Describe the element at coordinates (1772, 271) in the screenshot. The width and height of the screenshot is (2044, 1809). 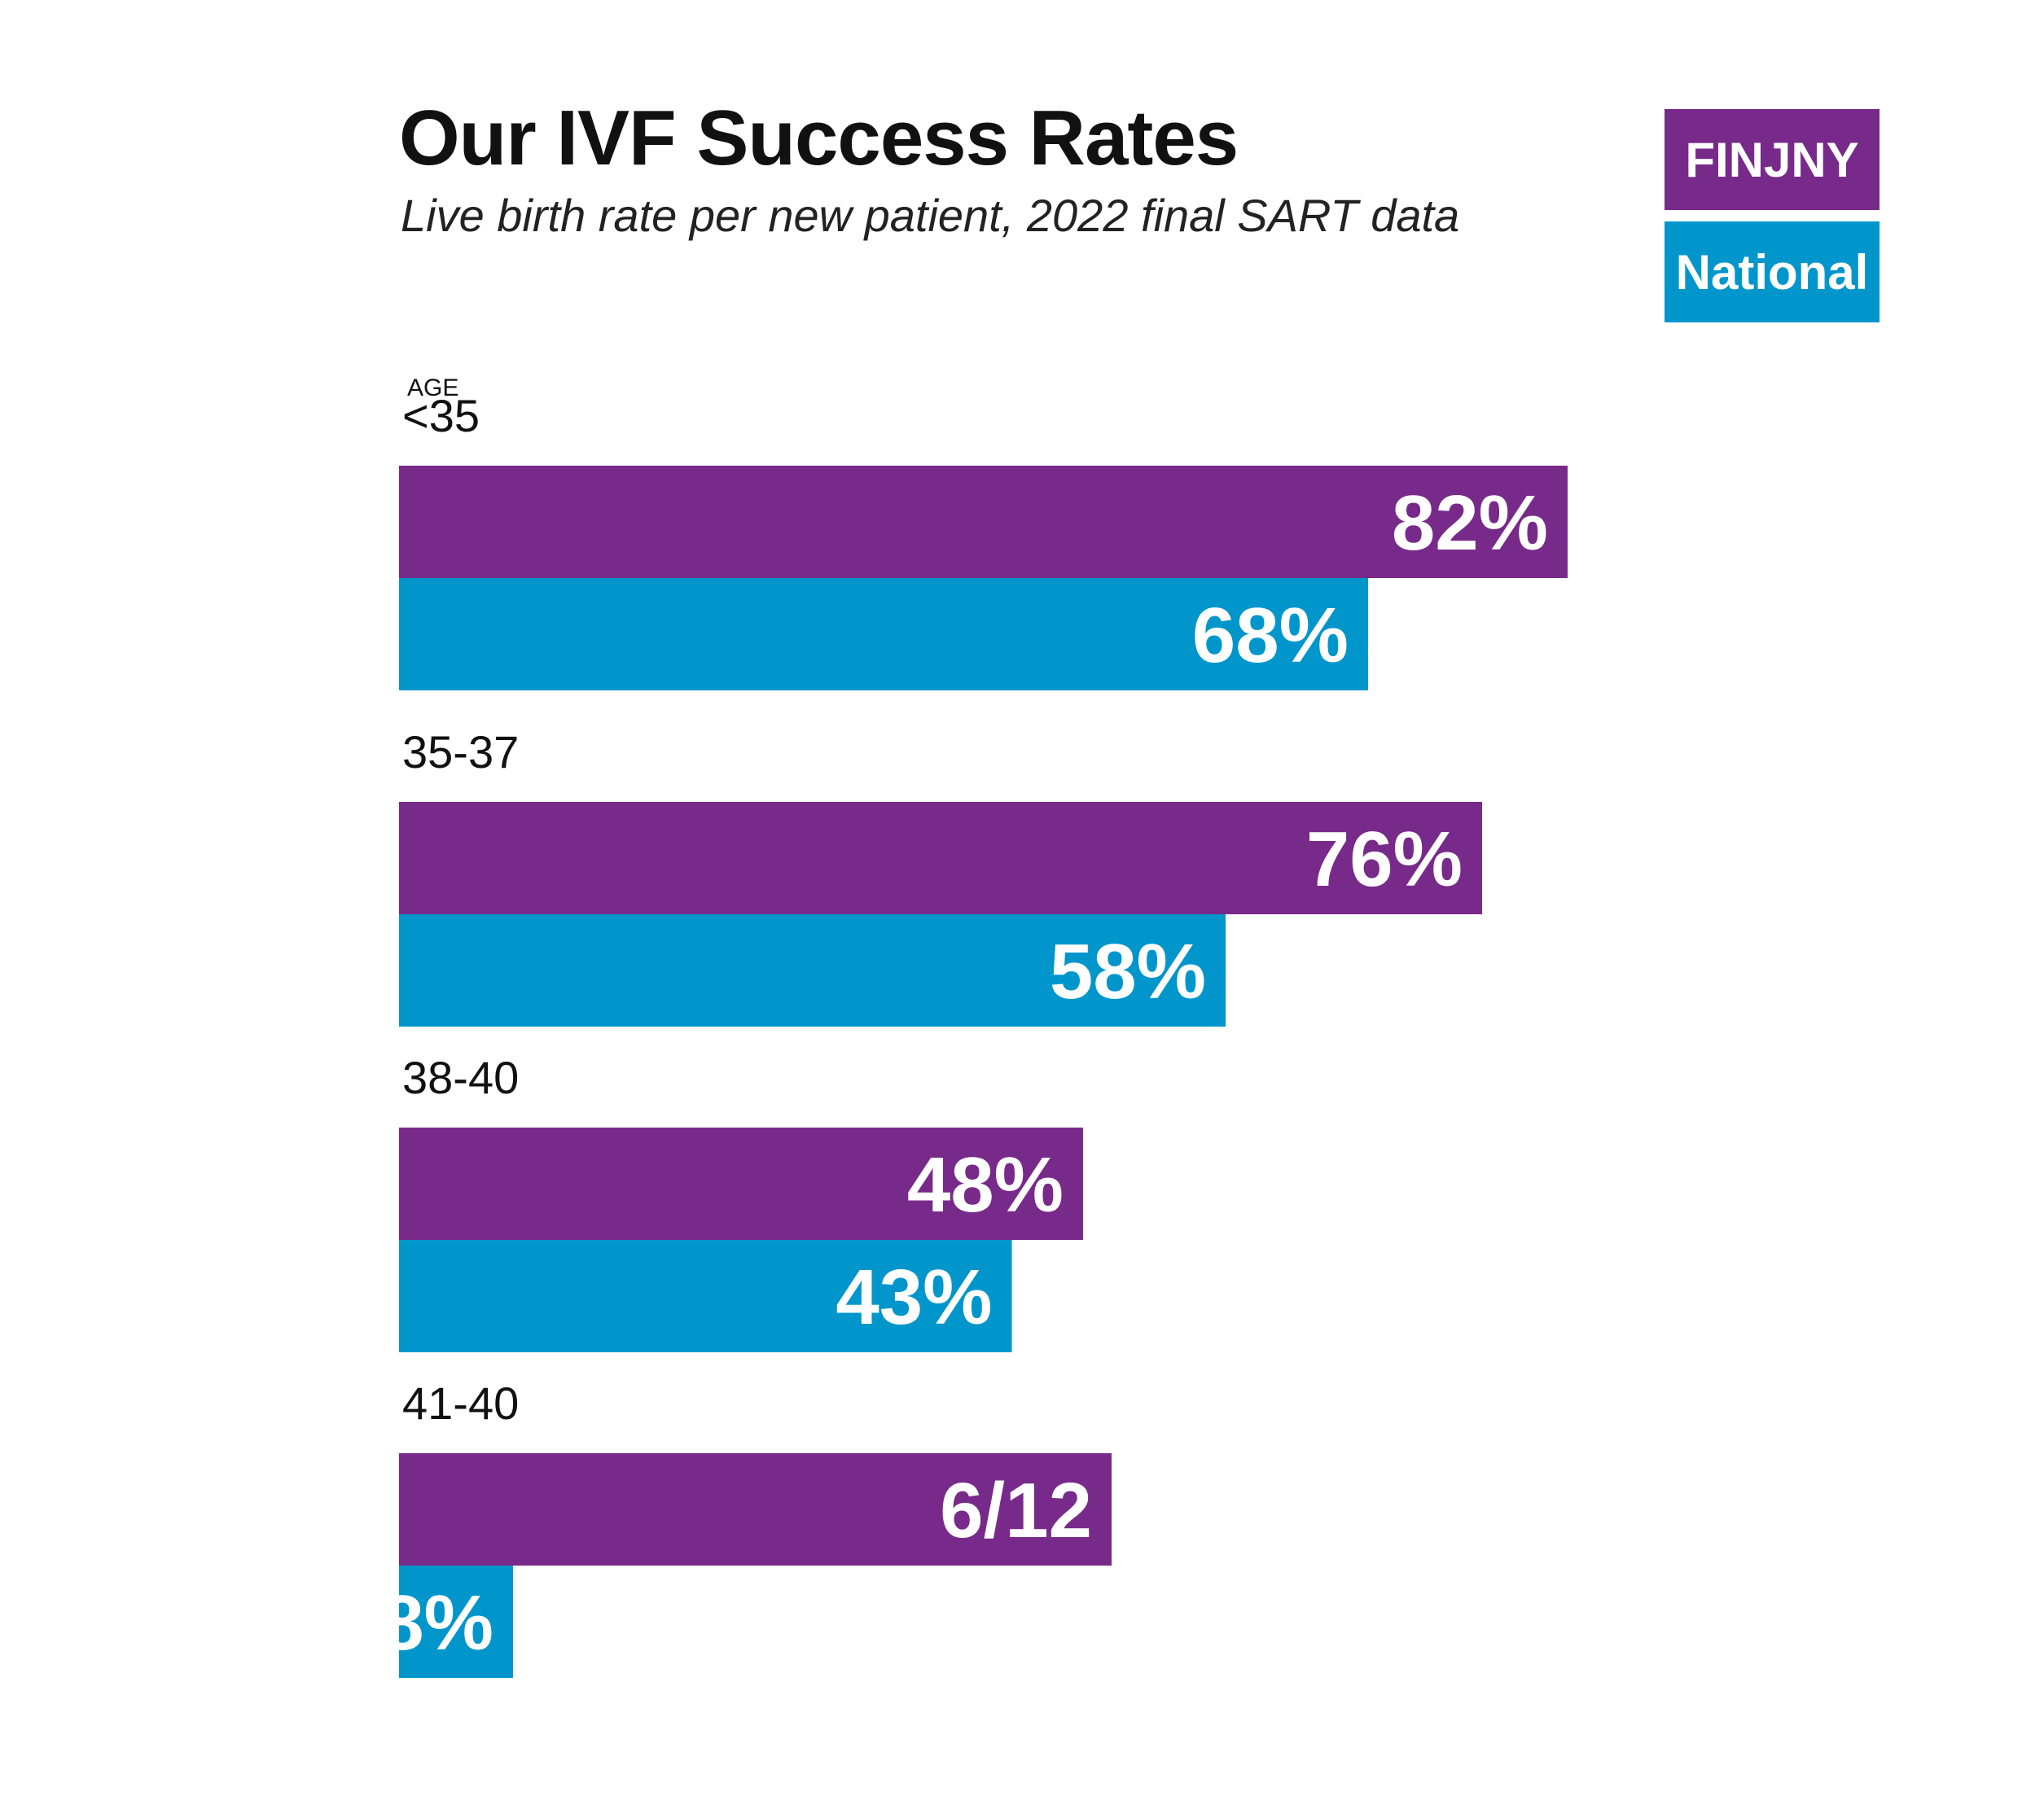
I see `legend-item-national: National` at that location.